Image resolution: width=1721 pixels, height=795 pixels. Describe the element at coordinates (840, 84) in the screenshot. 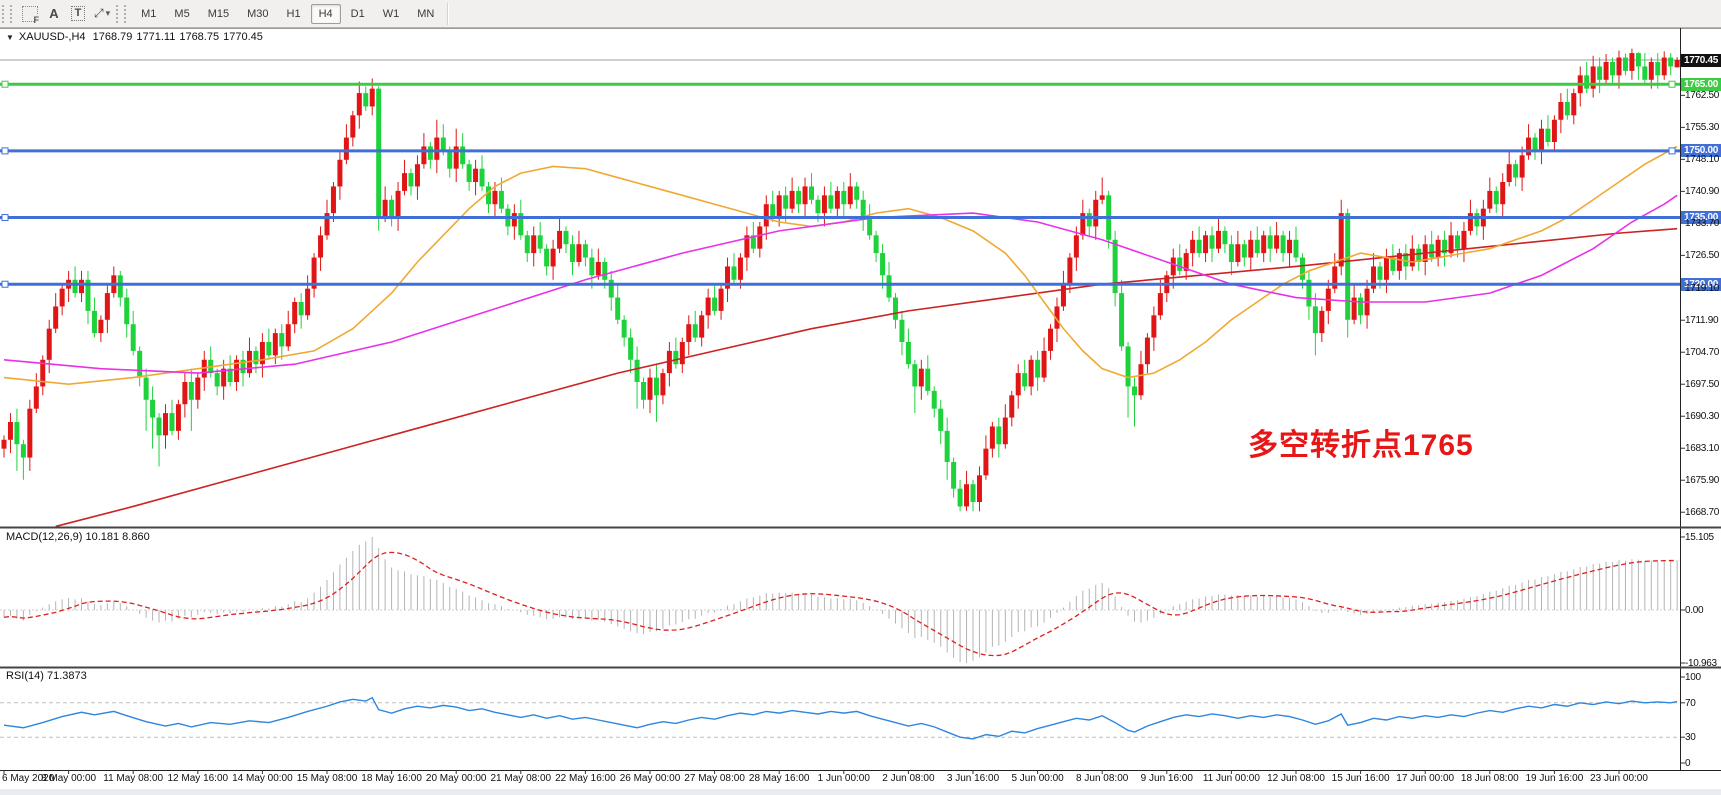

I see `hline-1765.00` at that location.